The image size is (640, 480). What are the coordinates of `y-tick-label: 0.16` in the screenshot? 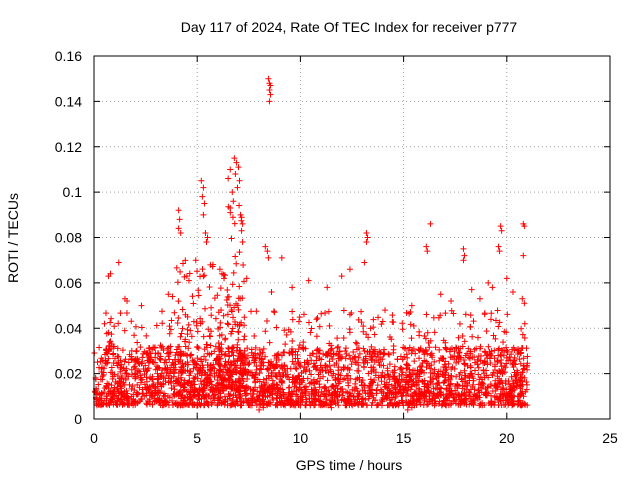 It's located at (68, 56).